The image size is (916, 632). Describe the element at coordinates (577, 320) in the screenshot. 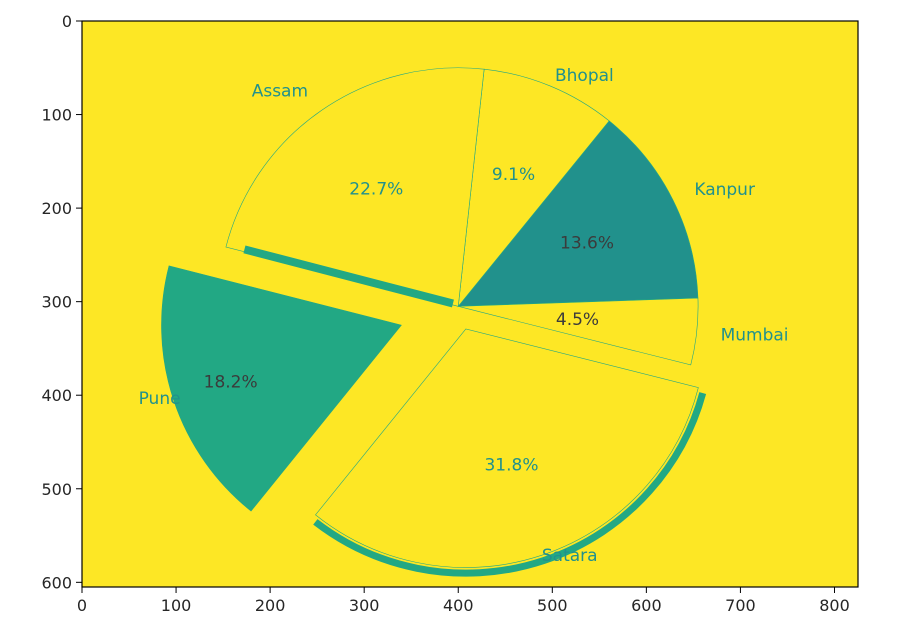

I see `slice-percent-label: 4.5%` at that location.